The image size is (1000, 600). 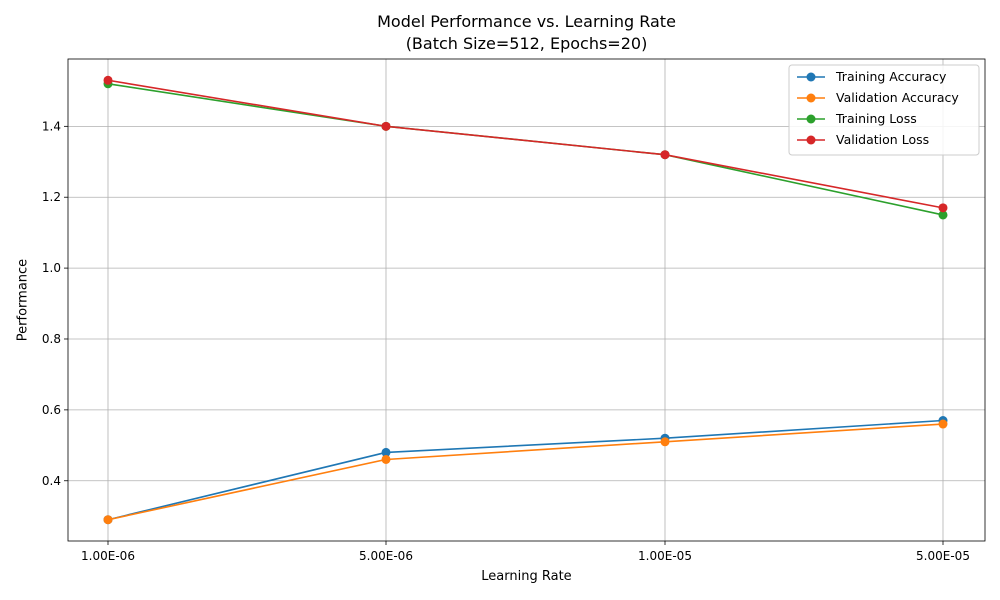 I want to click on legend-label: Training Accuracy, so click(x=891, y=76).